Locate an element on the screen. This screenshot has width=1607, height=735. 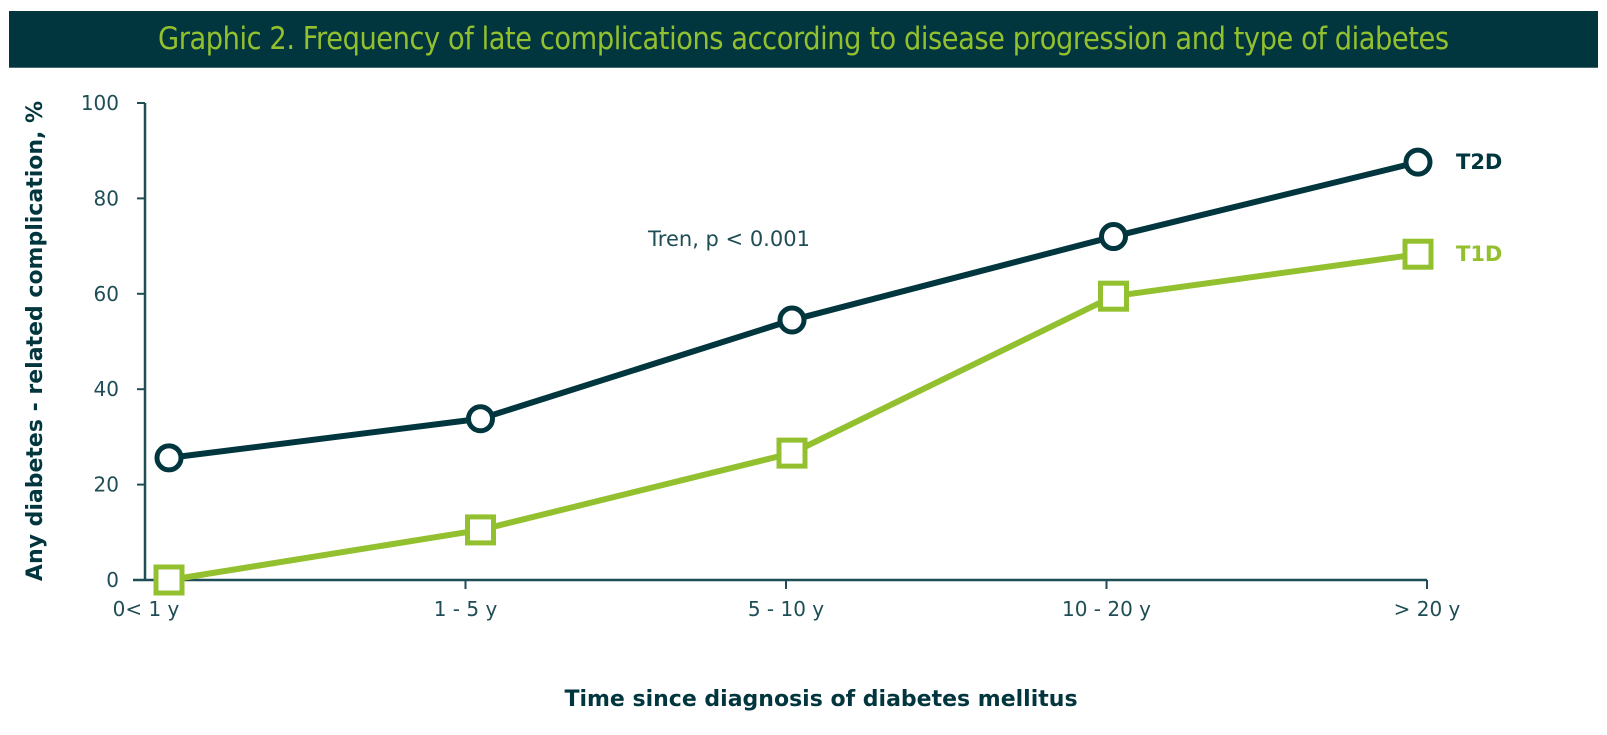
x-tick-label: 10 - 20 y is located at coordinates (1106, 609).